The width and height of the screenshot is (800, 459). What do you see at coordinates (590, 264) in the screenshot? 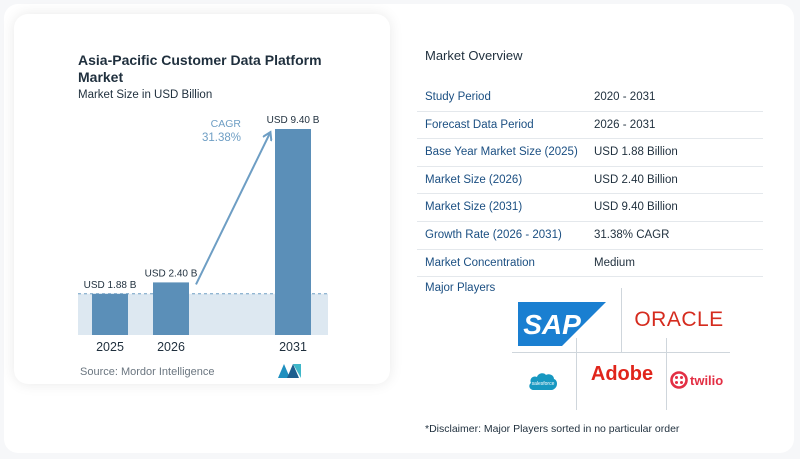
I see `overview-row: Market Concentration Medium` at bounding box center [590, 264].